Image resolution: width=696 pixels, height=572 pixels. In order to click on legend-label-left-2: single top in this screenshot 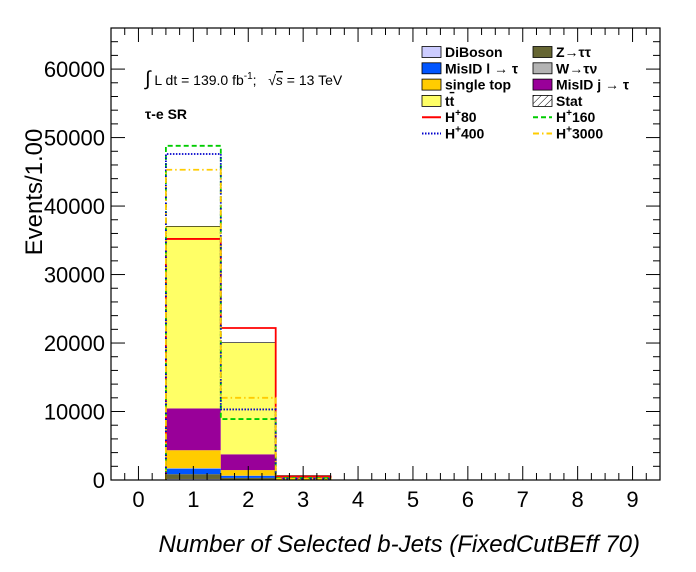, I will do `click(478, 85)`.